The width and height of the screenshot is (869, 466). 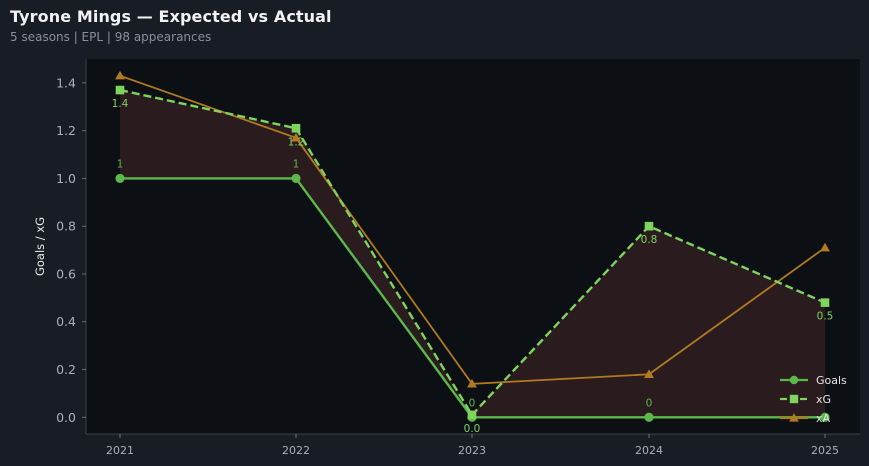 What do you see at coordinates (40, 246) in the screenshot?
I see `y-axis-label: Goals / xG` at bounding box center [40, 246].